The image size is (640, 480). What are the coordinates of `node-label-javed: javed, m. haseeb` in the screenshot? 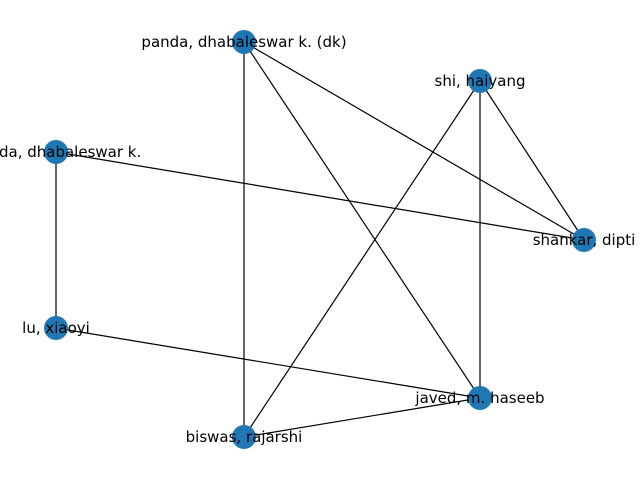 It's located at (479, 398).